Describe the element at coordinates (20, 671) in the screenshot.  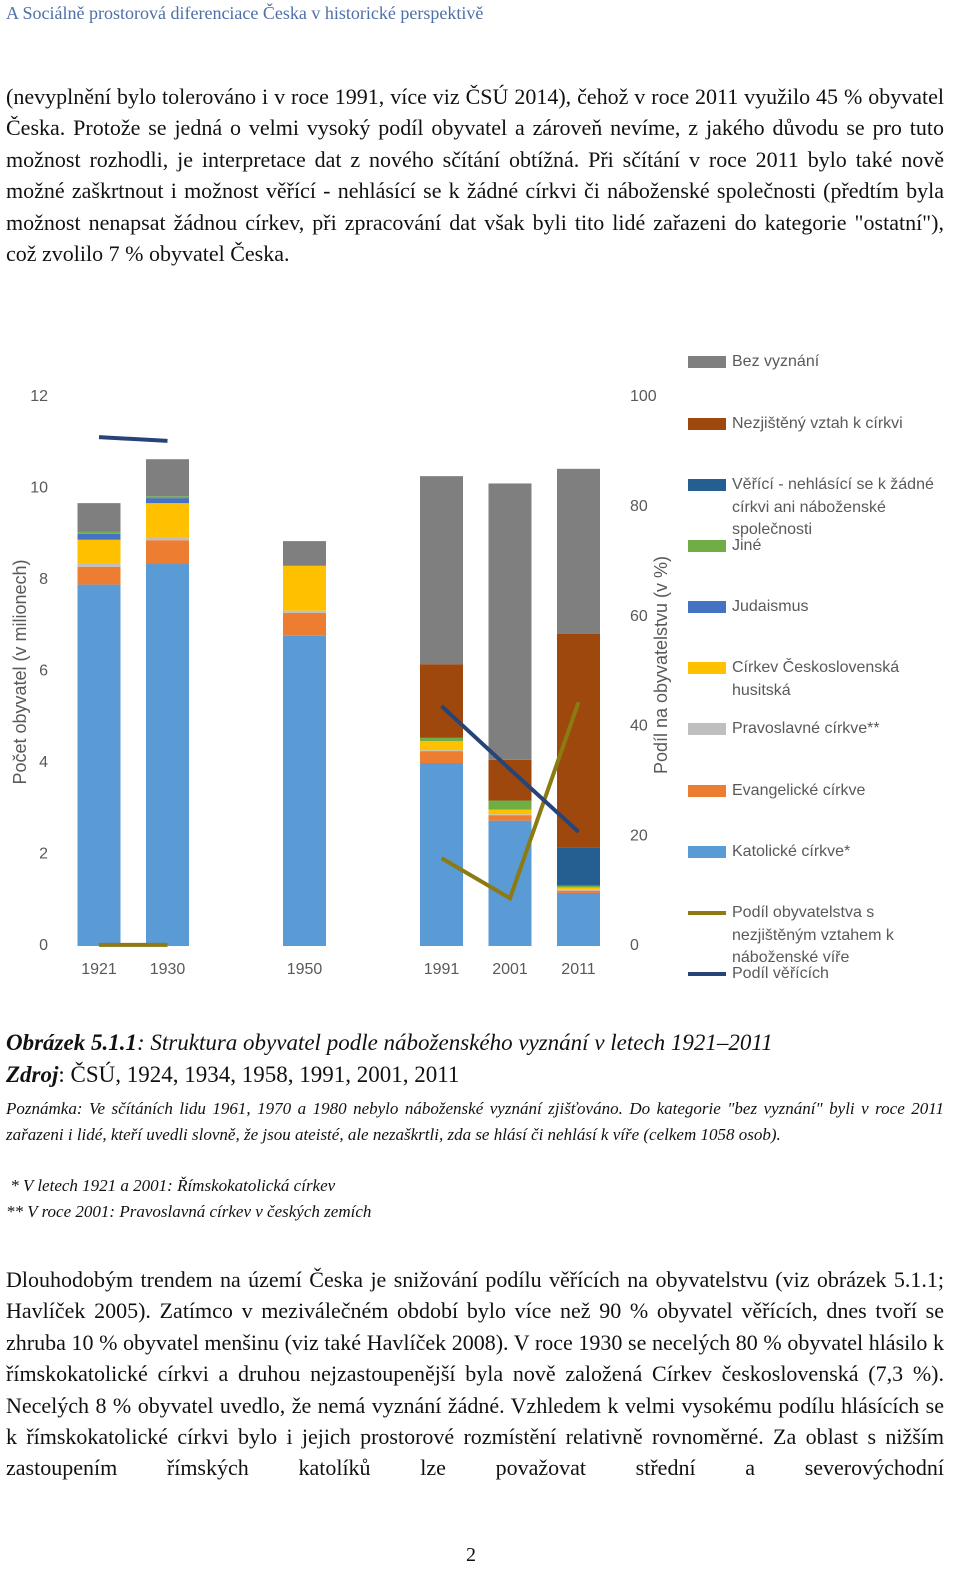
I see `y-axis-title: Počet obyvatel (v milionech)` at that location.